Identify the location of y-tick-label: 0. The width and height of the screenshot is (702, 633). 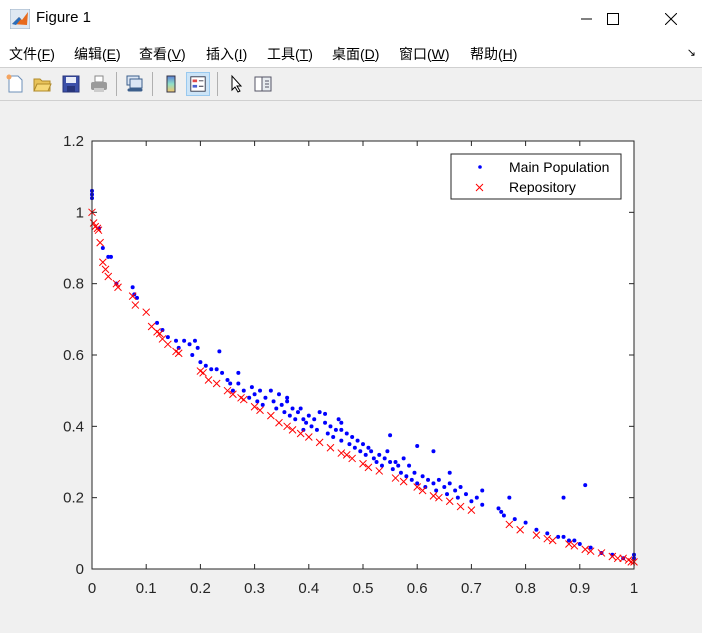
(80, 569).